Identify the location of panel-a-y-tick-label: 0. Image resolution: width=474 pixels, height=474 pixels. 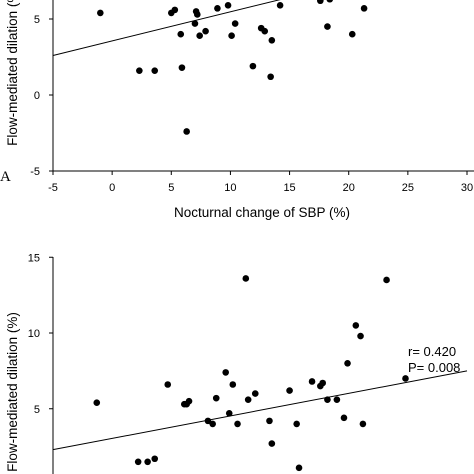
(37, 96).